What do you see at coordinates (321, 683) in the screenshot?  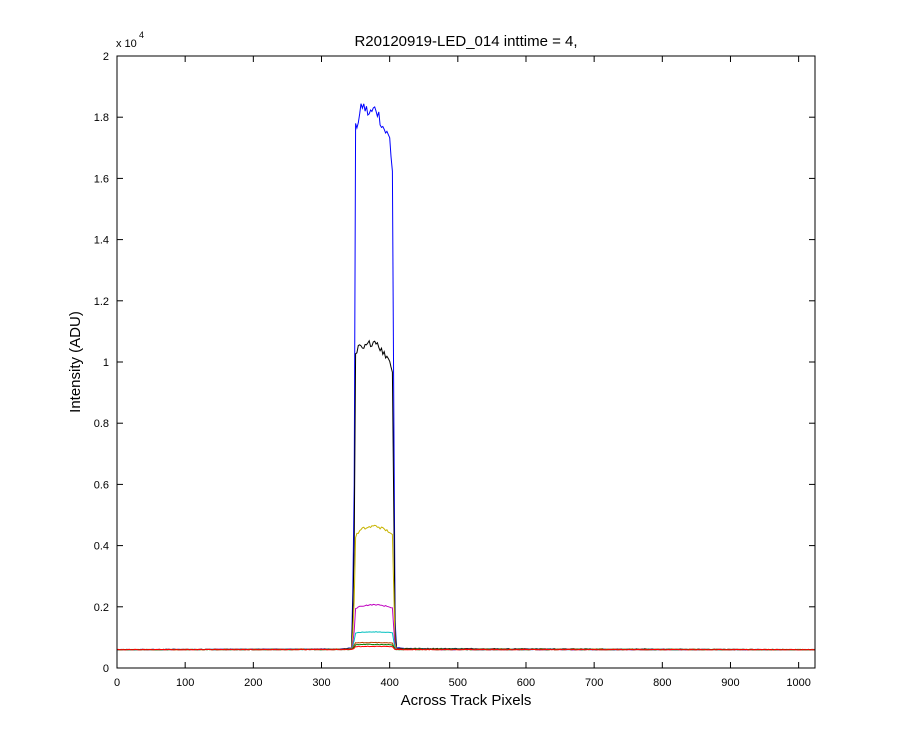 I see `x-tick-label: 300` at bounding box center [321, 683].